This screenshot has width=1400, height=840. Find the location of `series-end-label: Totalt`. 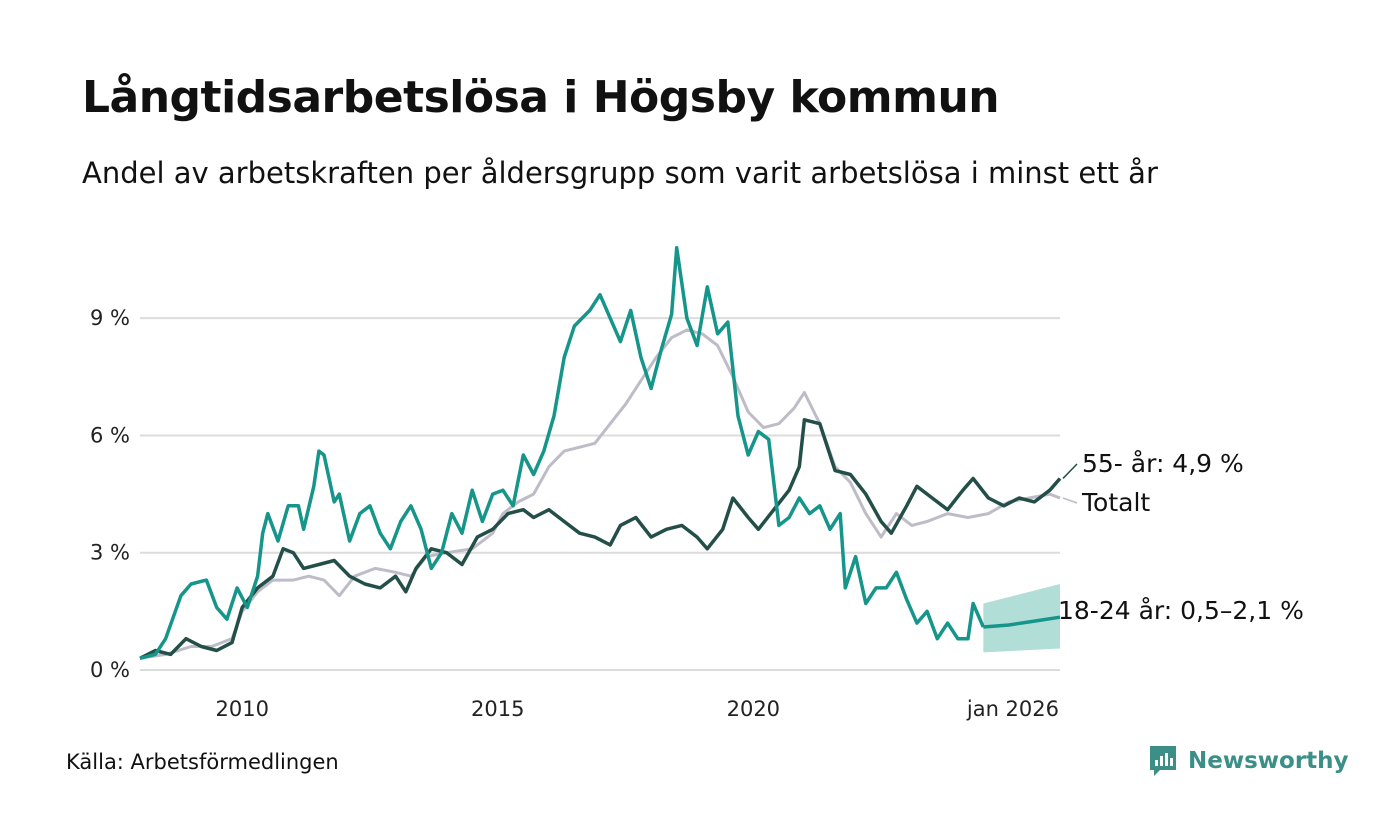

series-end-label: Totalt is located at coordinates (1115, 502).